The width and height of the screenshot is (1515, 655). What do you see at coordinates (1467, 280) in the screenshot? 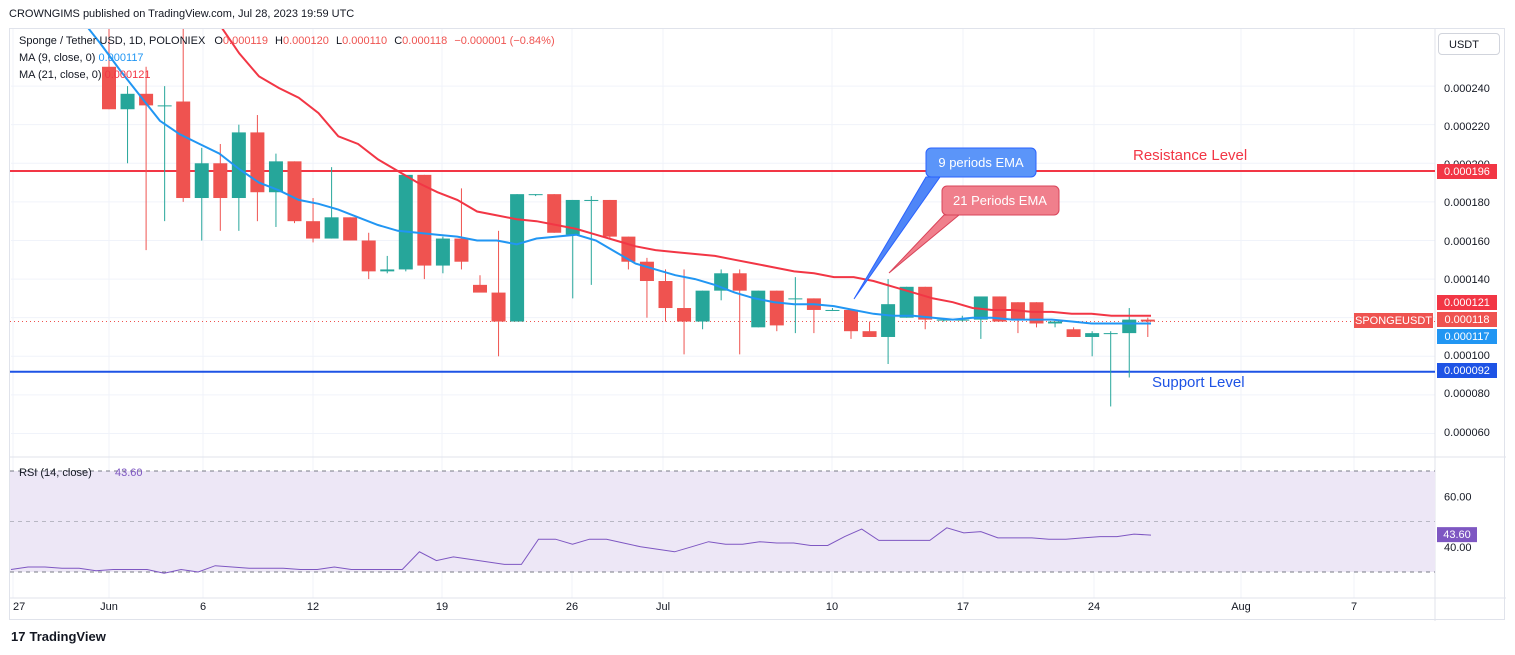
I see `y-tick-label: 0.000140` at bounding box center [1467, 280].